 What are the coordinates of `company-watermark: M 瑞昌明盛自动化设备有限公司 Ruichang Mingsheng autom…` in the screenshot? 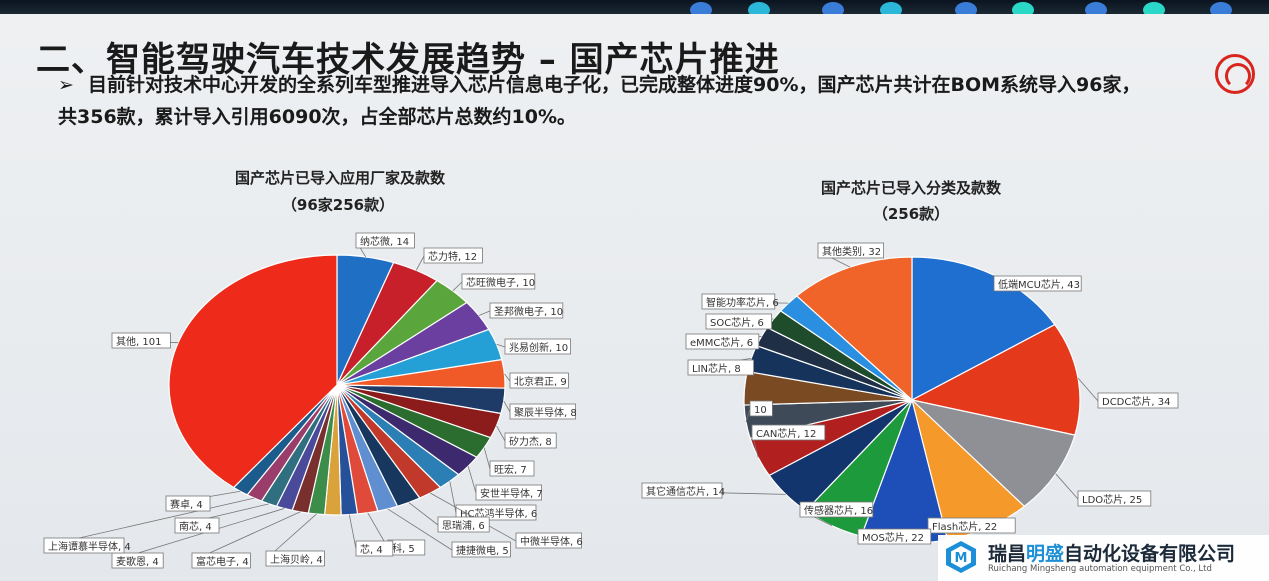 It's located at (1103, 558).